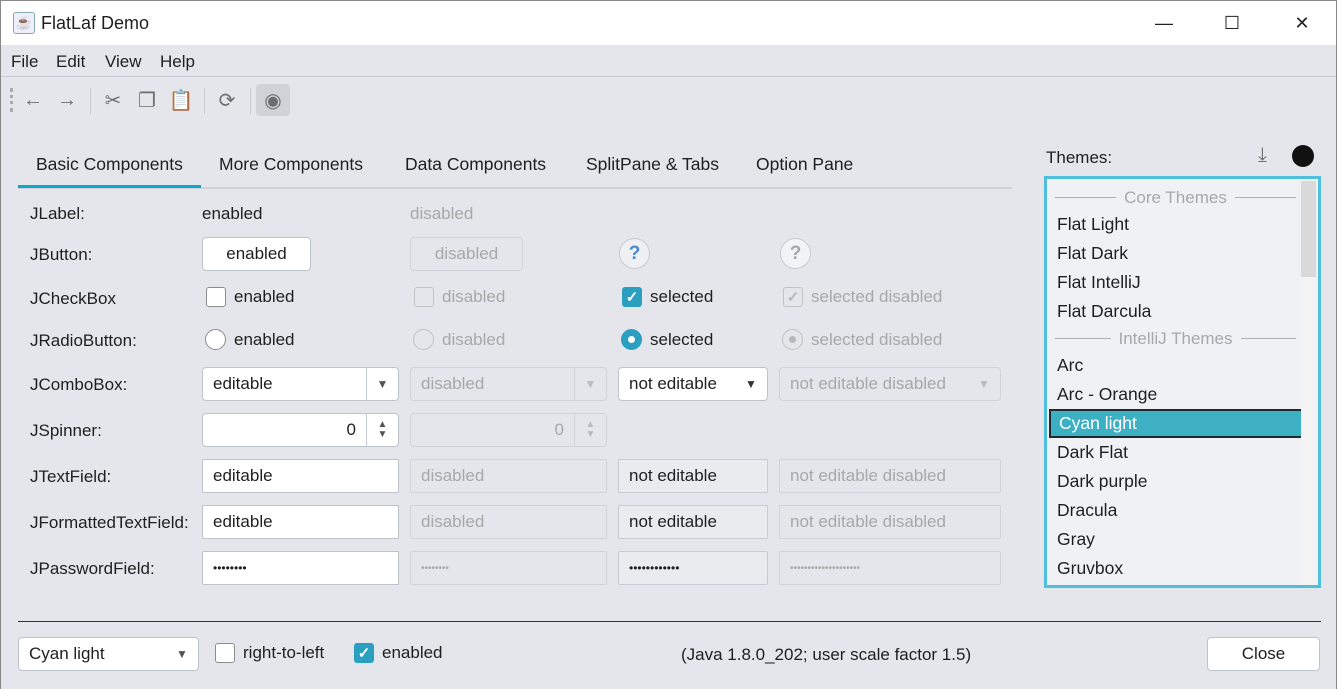  Describe the element at coordinates (33, 99) in the screenshot. I see `arrow-left-icon: ←` at that location.